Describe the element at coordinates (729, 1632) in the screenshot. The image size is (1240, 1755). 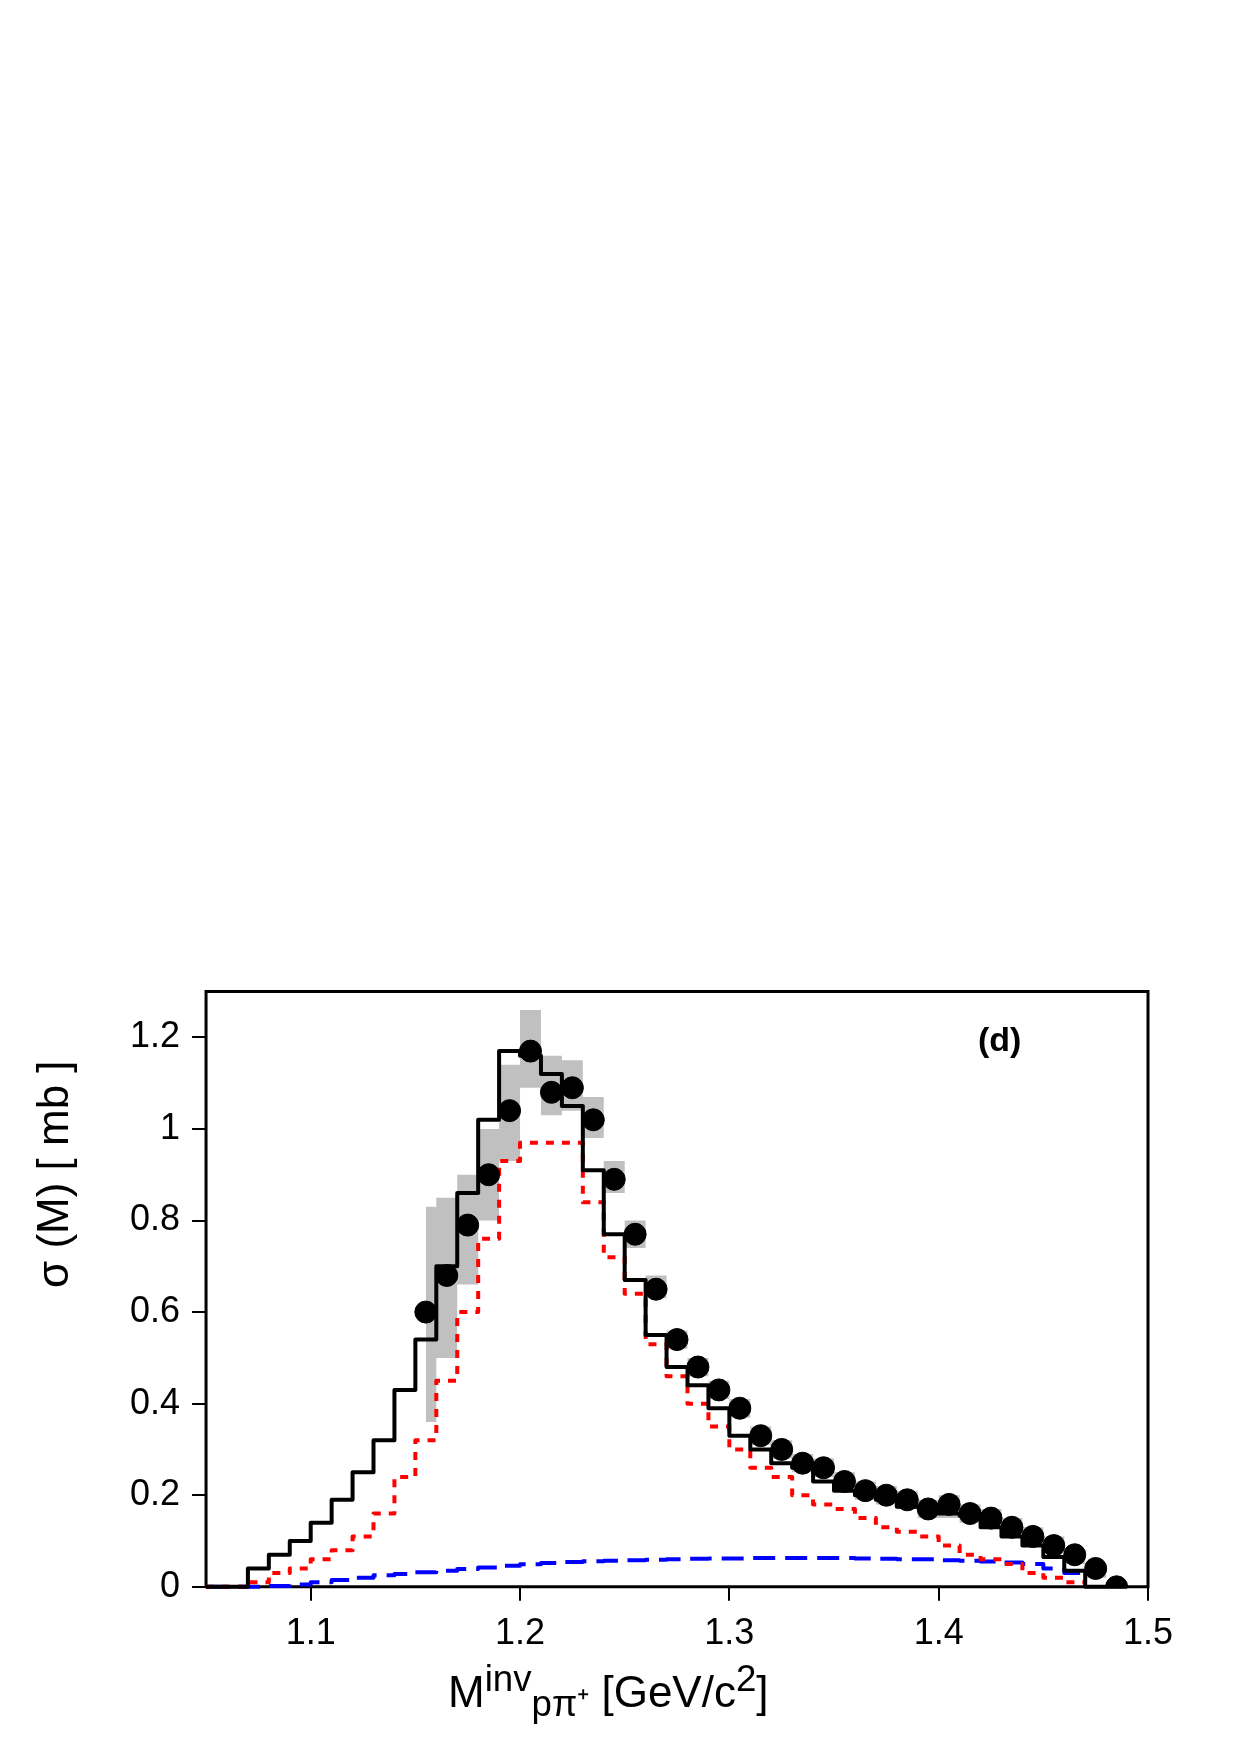
I see `x-tick-label: 1.3` at that location.